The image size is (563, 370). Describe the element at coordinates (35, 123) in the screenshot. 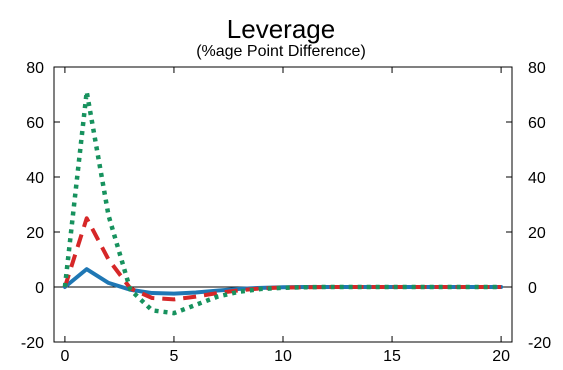

I see `y-tick-label: 60` at that location.